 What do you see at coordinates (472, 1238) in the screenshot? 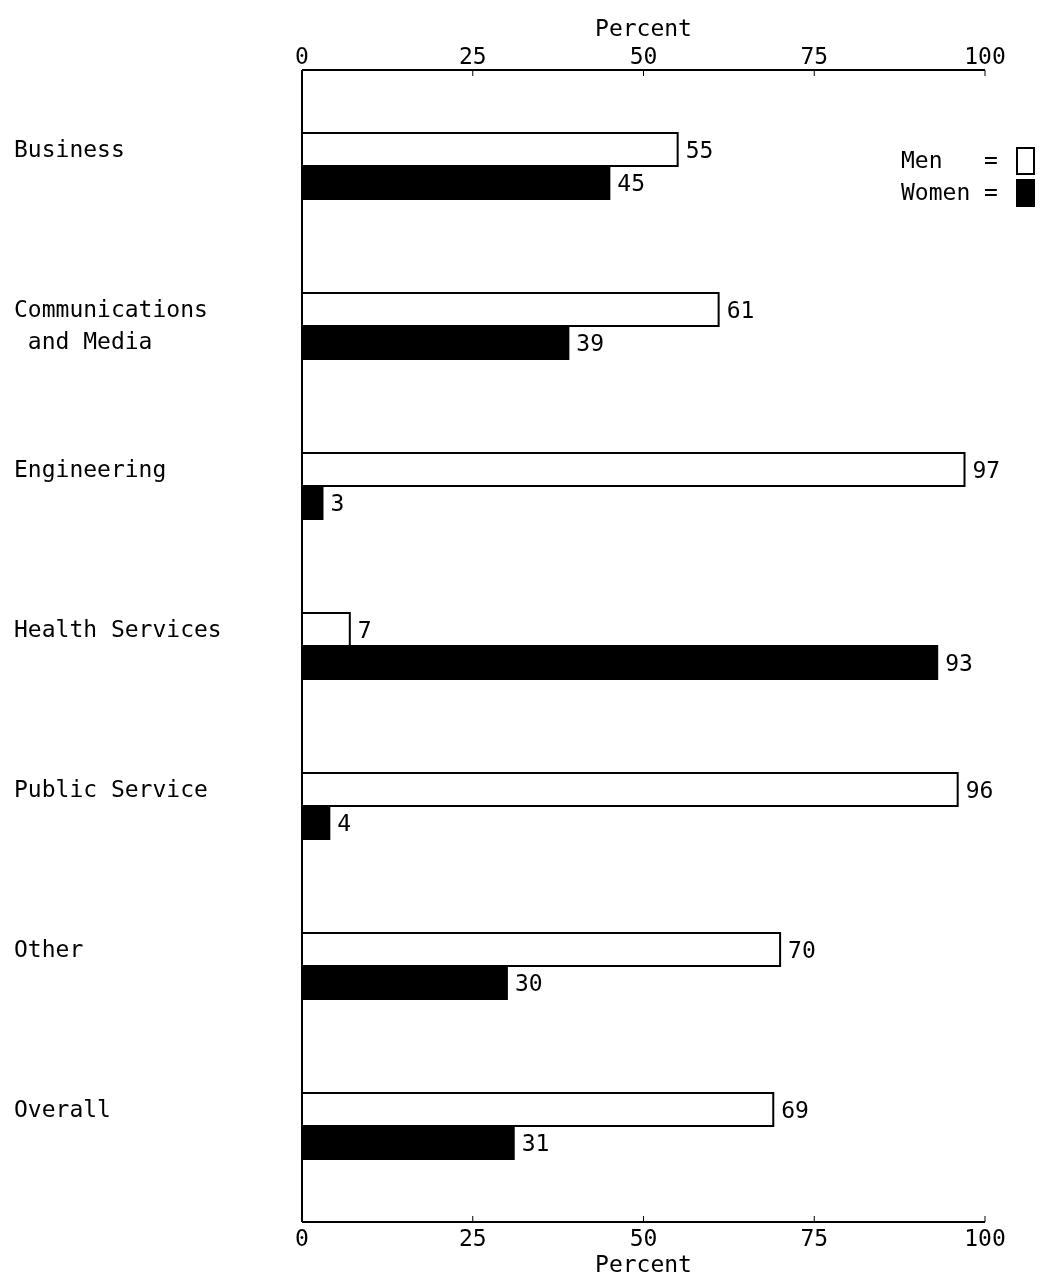
I see `x2-tick-label: 25` at bounding box center [472, 1238].